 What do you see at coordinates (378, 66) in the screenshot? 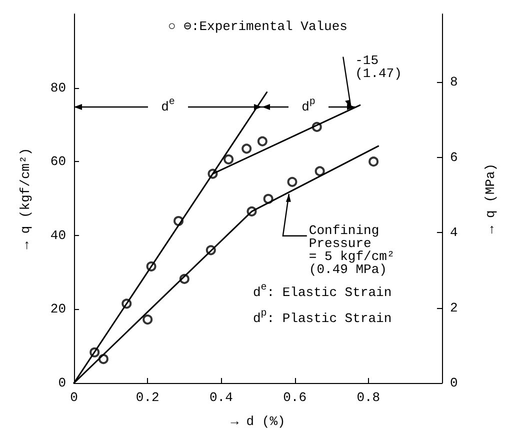
I see `annotation: -15 (1.47)` at bounding box center [378, 66].